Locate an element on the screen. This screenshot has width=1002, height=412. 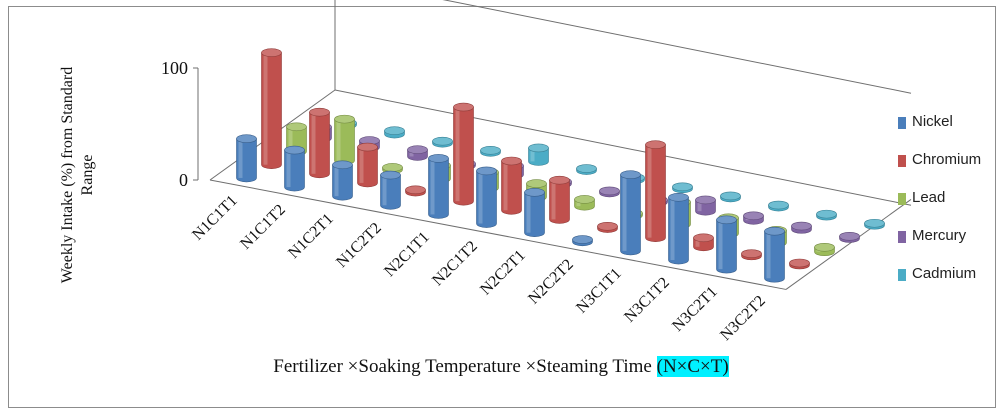
bar-top-nickel-n2c1t2 is located at coordinates (486, 171).